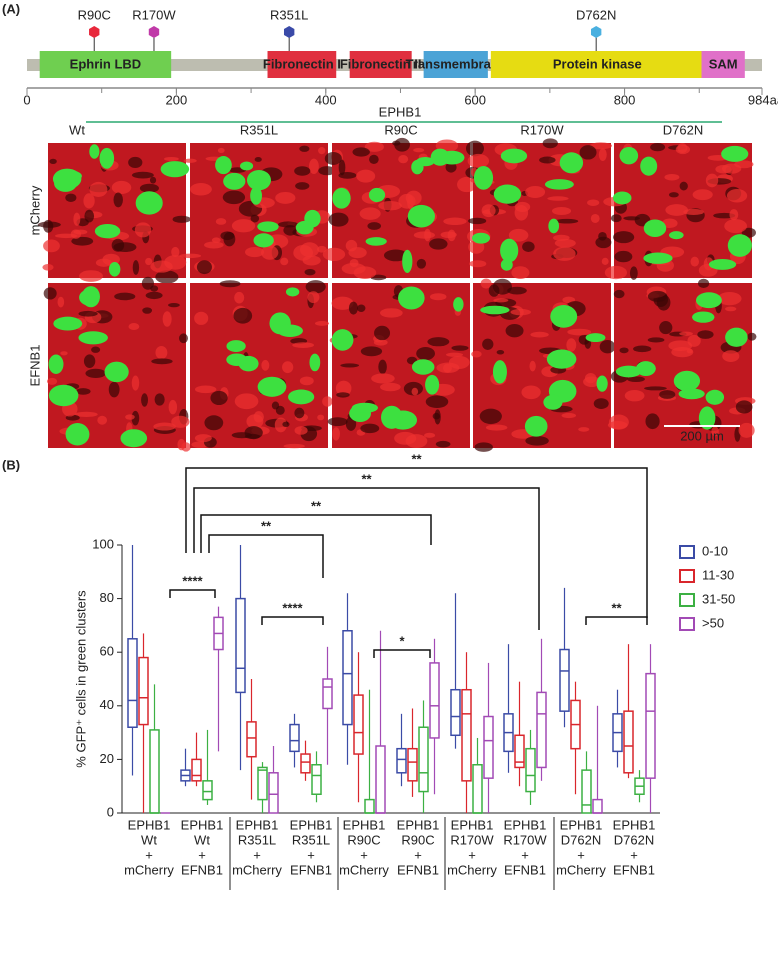  Describe the element at coordinates (718, 574) in the screenshot. I see `legend-label: 11-30` at that location.